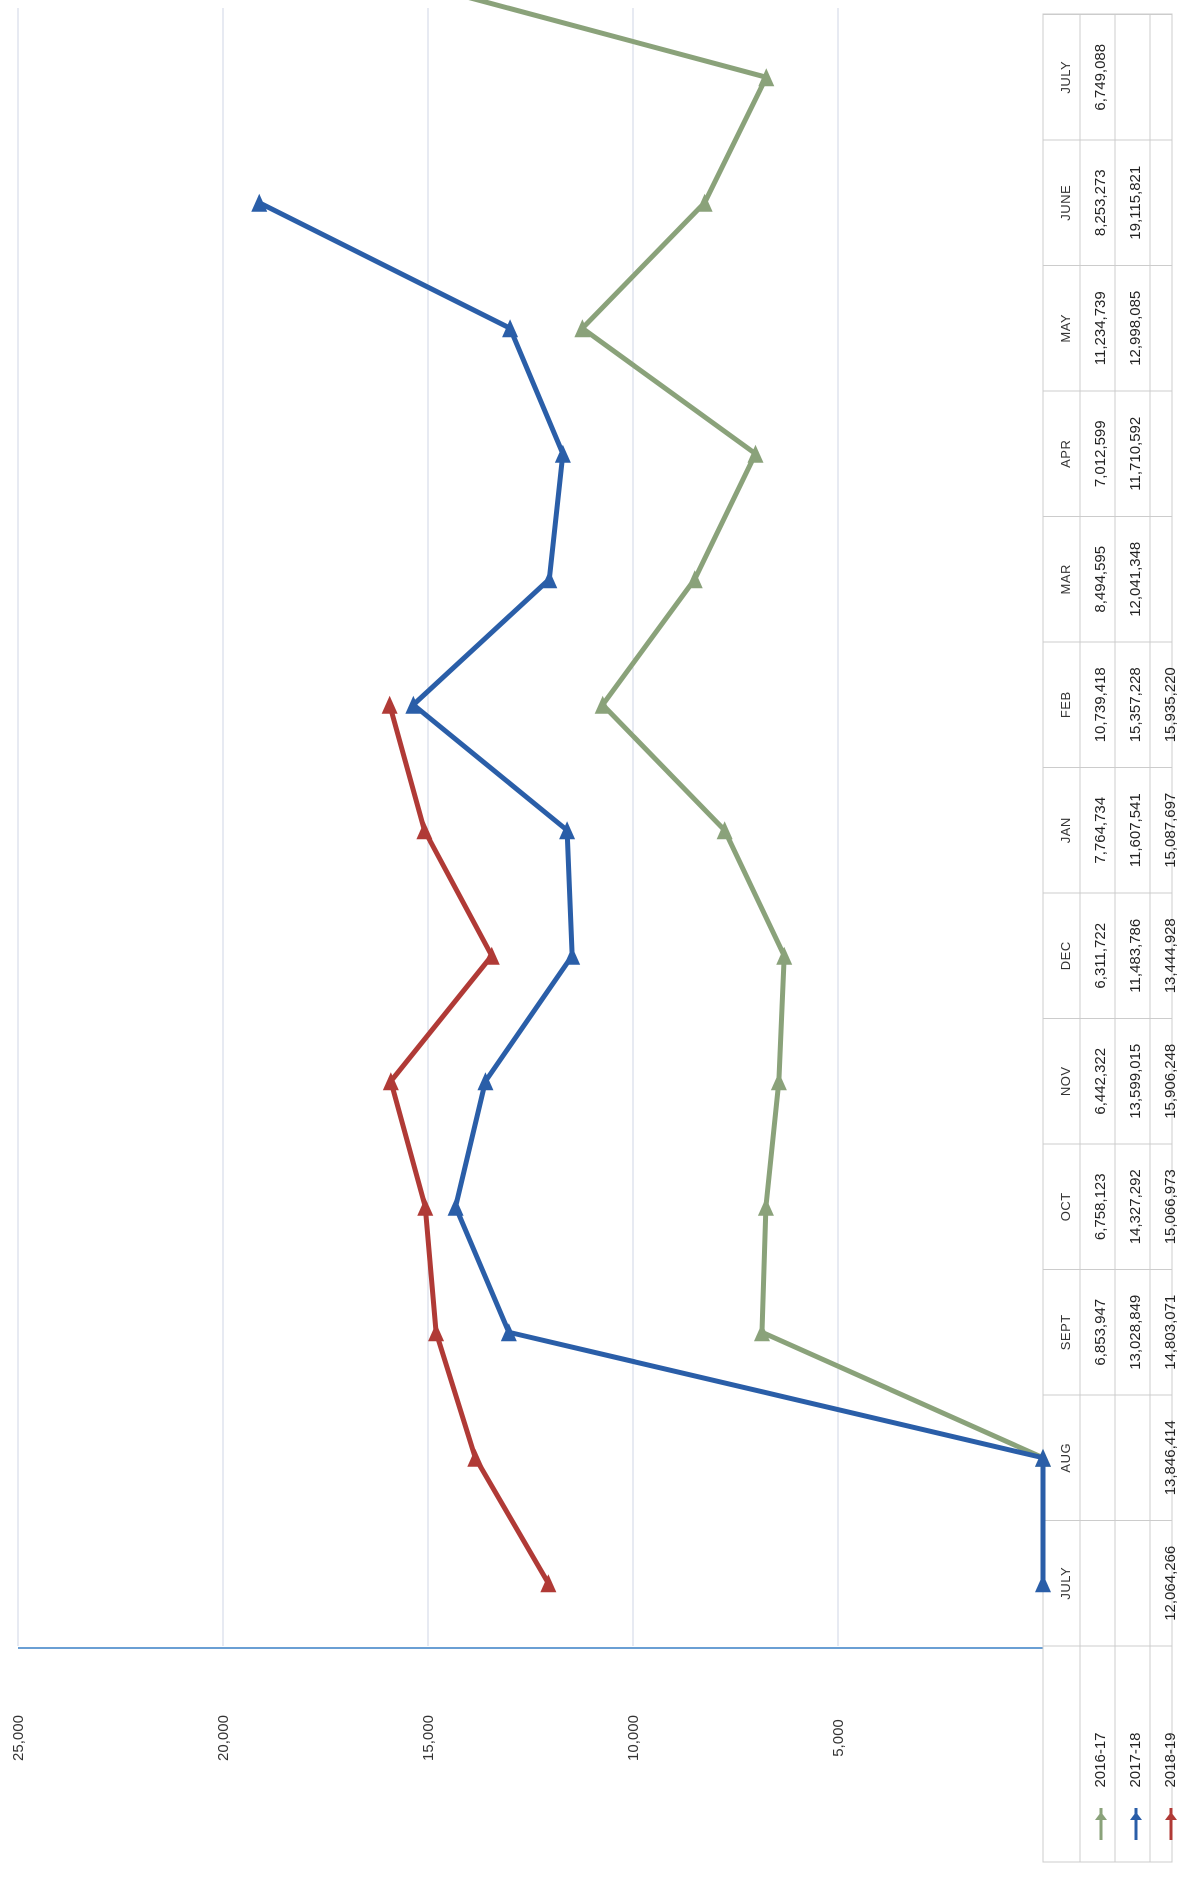  Describe the element at coordinates (1065, 328) in the screenshot. I see `category-label: MAY` at that location.